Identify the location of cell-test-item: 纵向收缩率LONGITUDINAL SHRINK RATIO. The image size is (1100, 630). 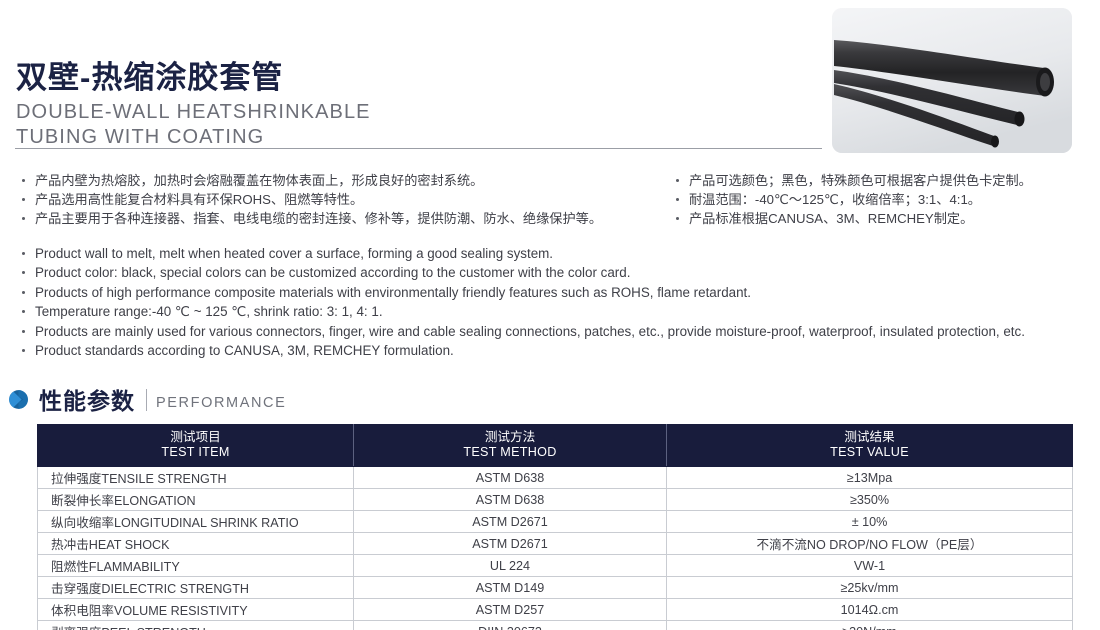
(195, 521).